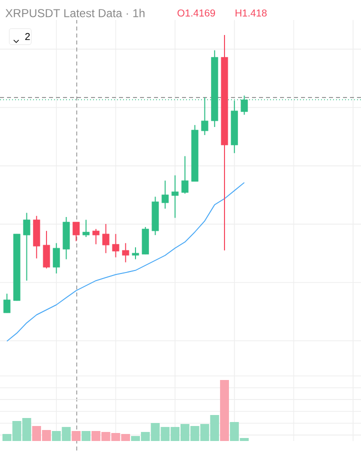 The image size is (361, 453). What do you see at coordinates (27, 36) in the screenshot?
I see `annotation: 2` at bounding box center [27, 36].